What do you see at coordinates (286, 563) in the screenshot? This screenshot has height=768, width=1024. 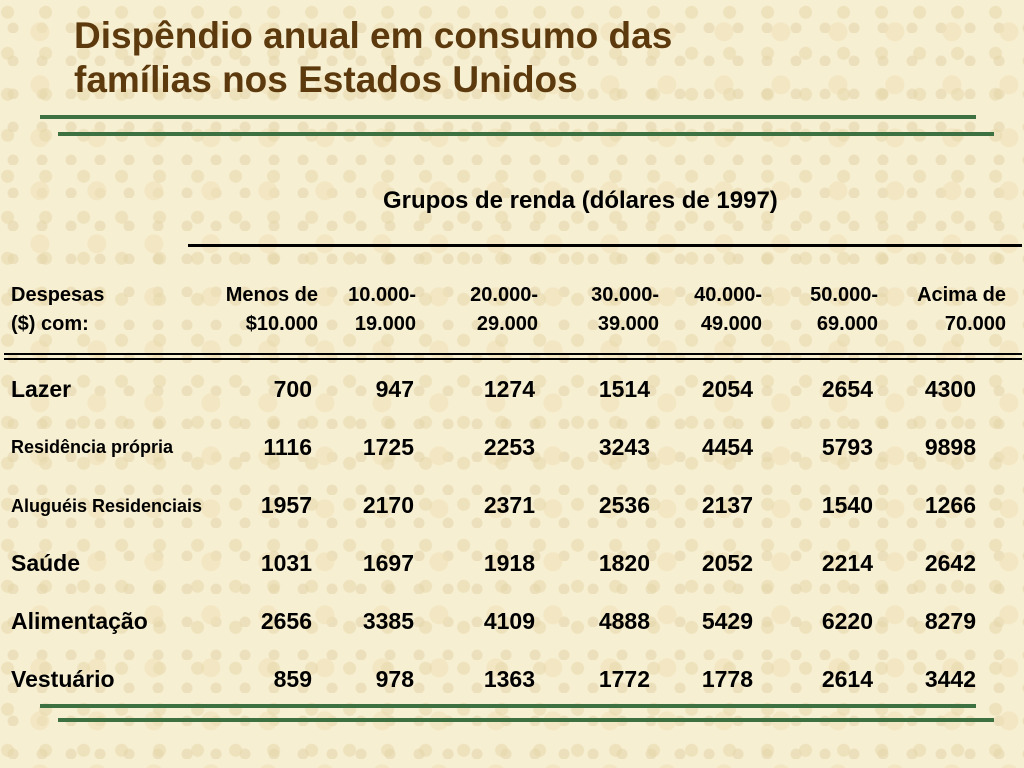 I see `cell-saude-col1: 1031` at bounding box center [286, 563].